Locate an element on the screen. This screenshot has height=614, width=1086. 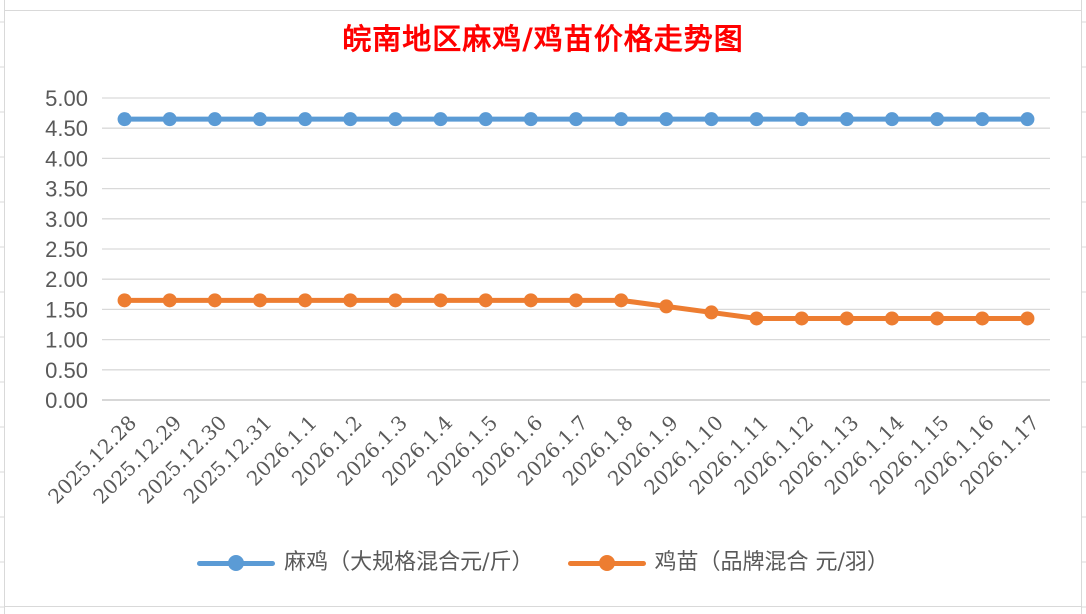
chart-title: 皖南地区麻鸡/鸡苗价格走势图 is located at coordinates (543, 39).